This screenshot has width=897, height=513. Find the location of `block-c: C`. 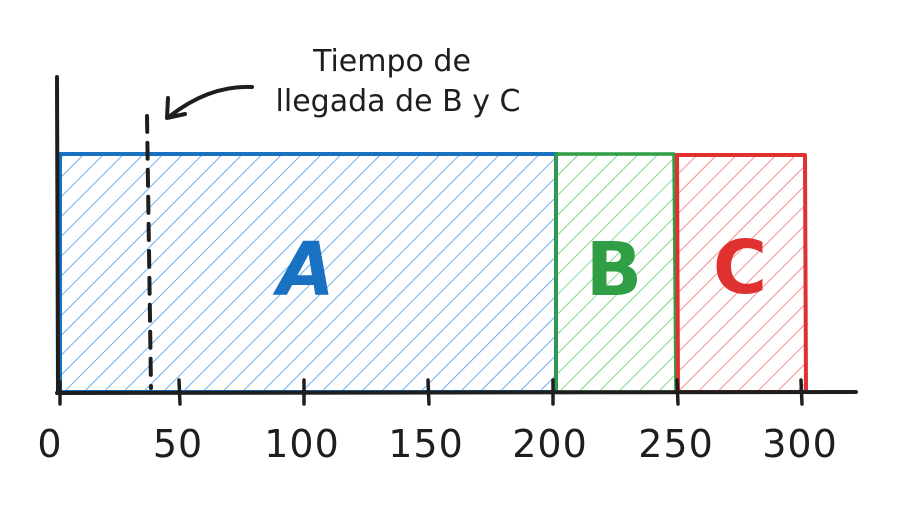

block-c: C is located at coordinates (741, 273).